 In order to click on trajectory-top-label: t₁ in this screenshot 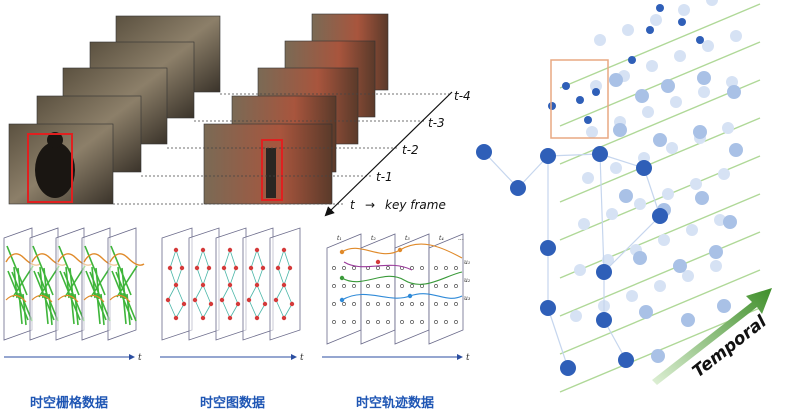, I will do `click(339, 238)`.